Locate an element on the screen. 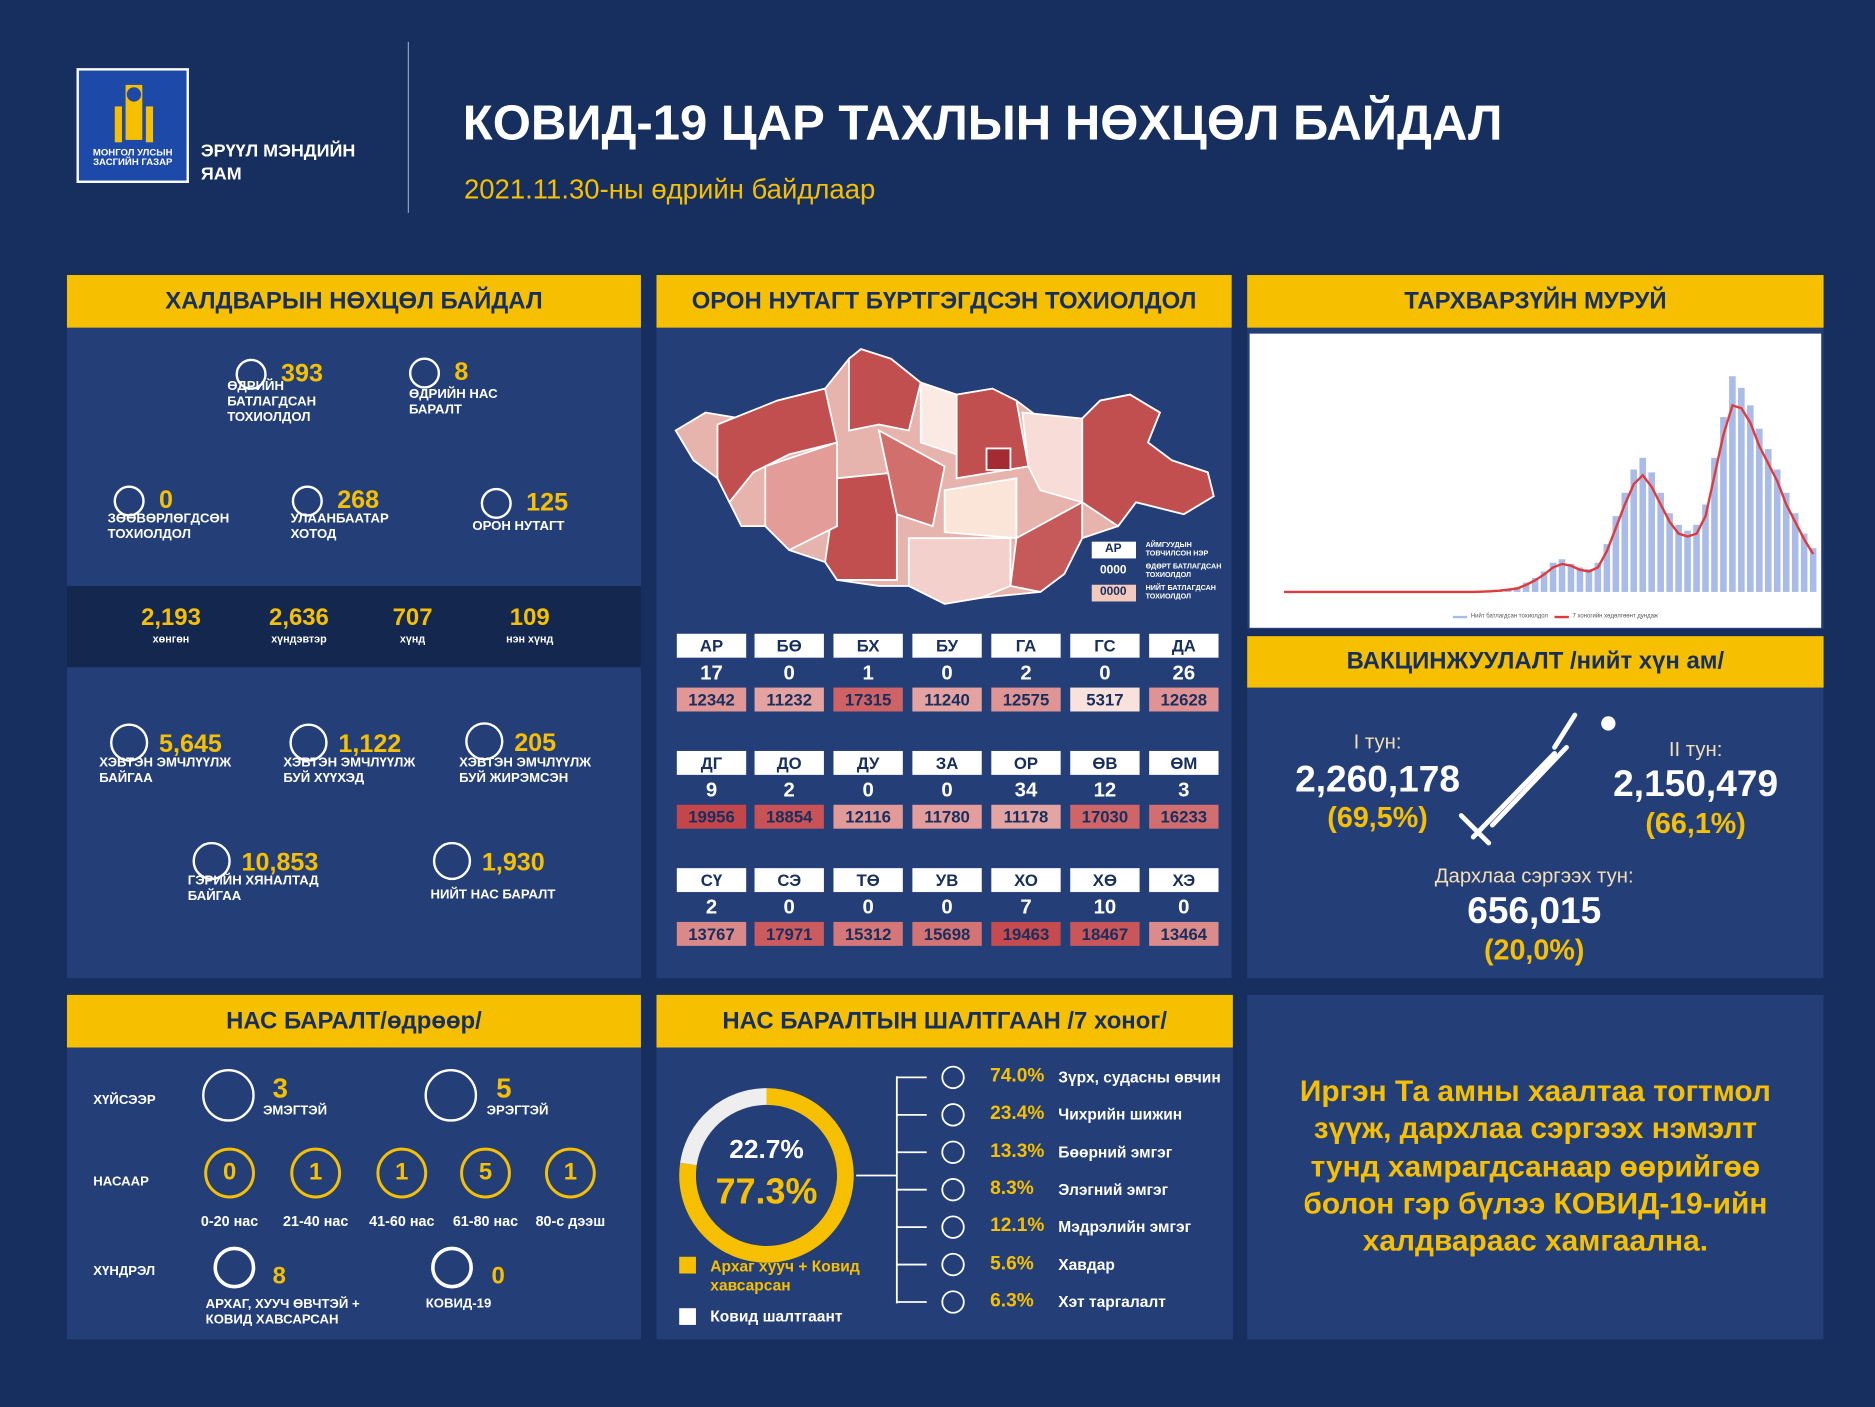 The width and height of the screenshot is (1875, 1407). severity-value: 2,636 is located at coordinates (299, 617).